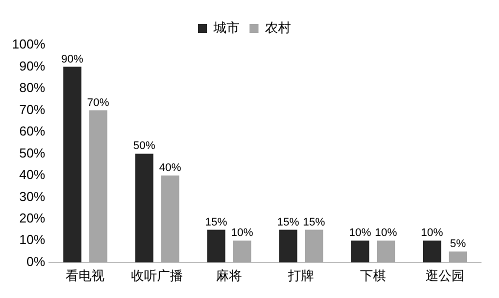  What do you see at coordinates (278, 28) in the screenshot?
I see `legend-label: 农村` at bounding box center [278, 28].